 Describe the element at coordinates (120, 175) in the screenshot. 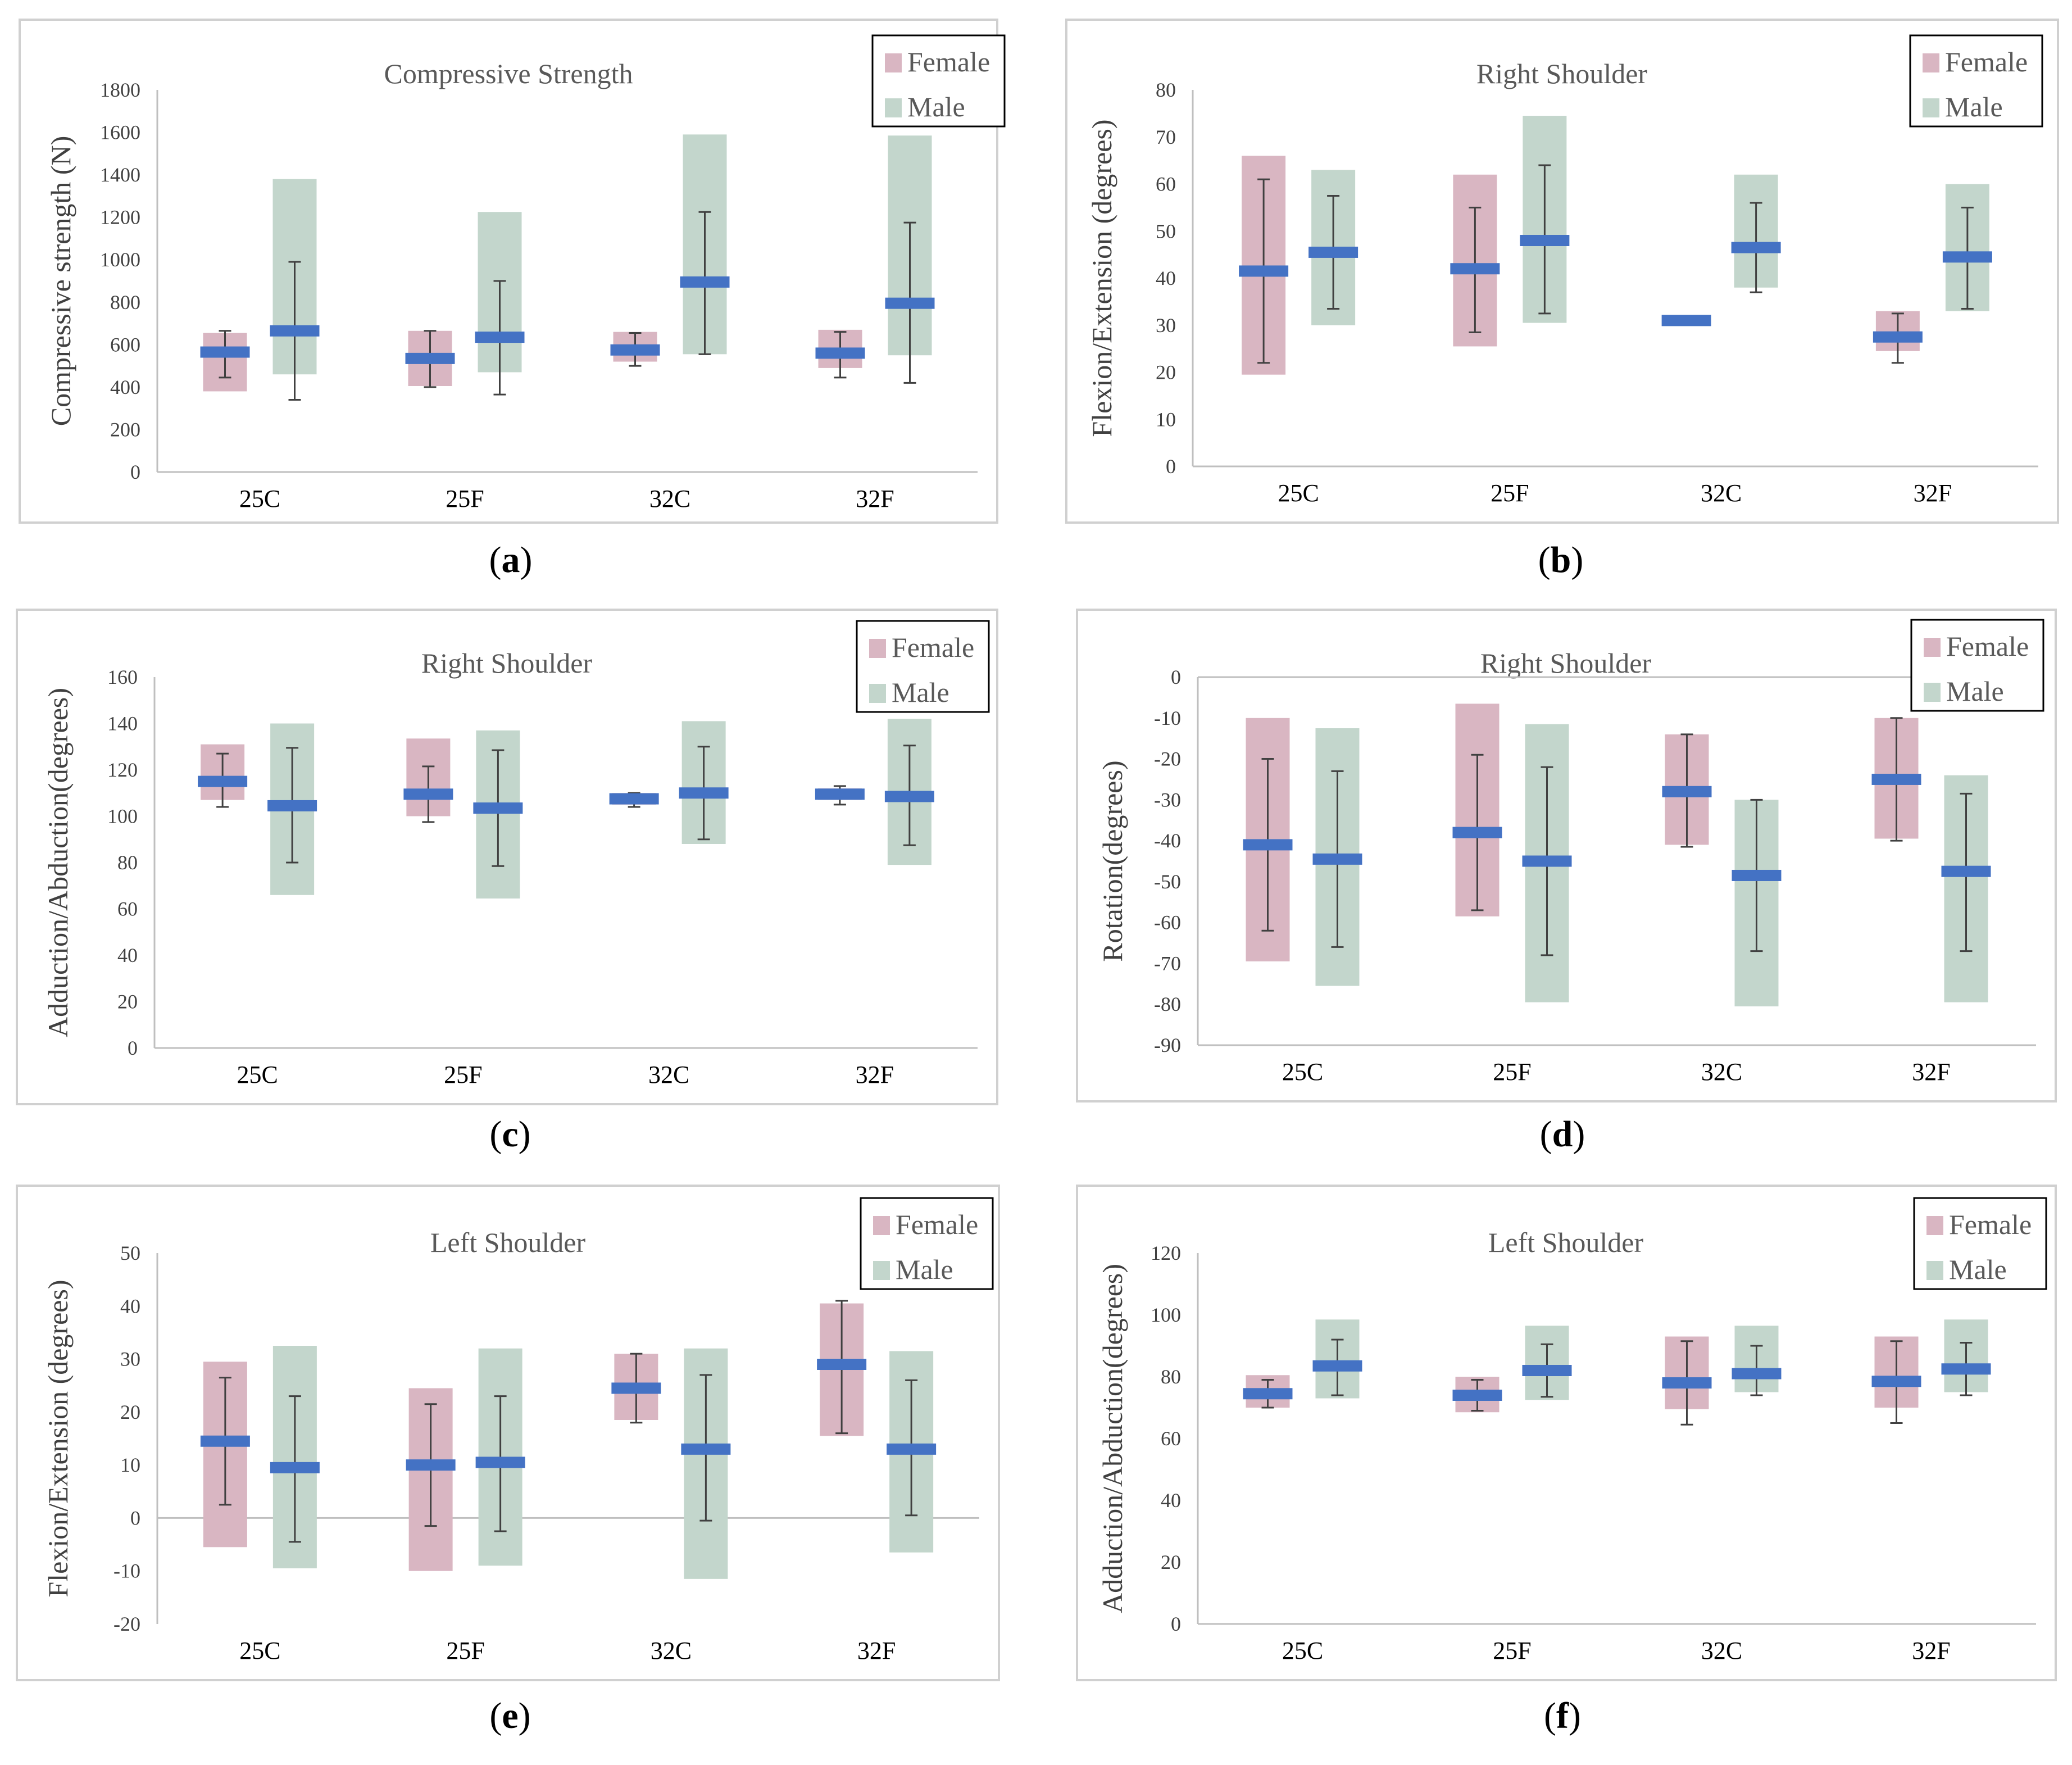

I see `y-tick-label: 1400` at that location.